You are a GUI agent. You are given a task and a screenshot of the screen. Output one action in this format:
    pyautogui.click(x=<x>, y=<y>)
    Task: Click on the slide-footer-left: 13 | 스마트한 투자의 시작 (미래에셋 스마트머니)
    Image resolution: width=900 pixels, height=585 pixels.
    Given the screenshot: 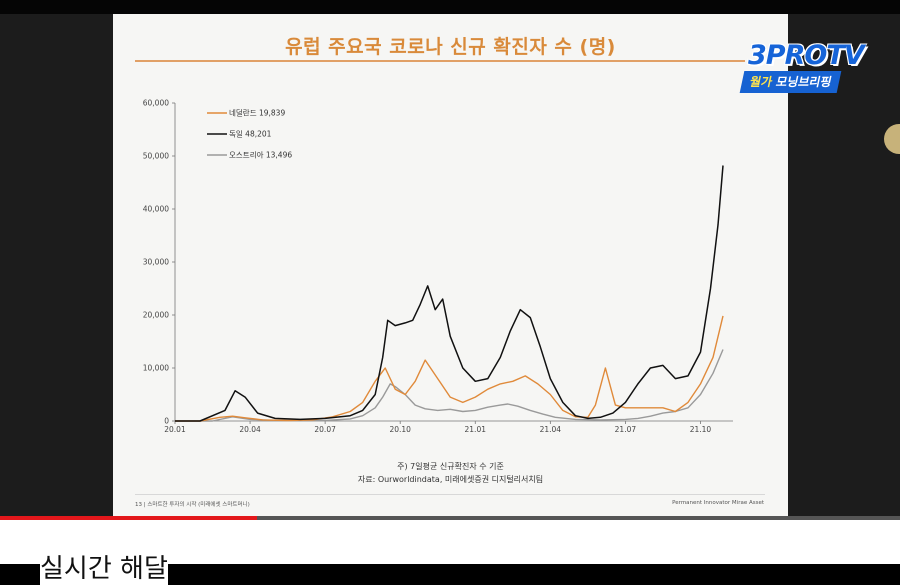 What is the action you would take?
    pyautogui.click(x=192, y=505)
    